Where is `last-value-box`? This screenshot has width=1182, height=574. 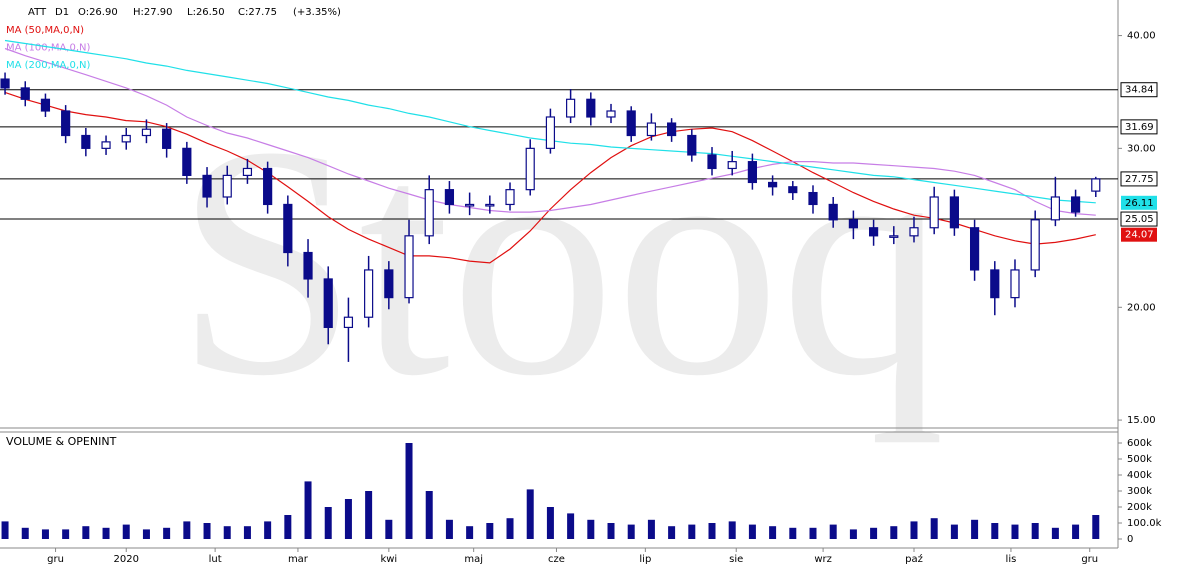
last-value-box is located at coordinates (1139, 234).